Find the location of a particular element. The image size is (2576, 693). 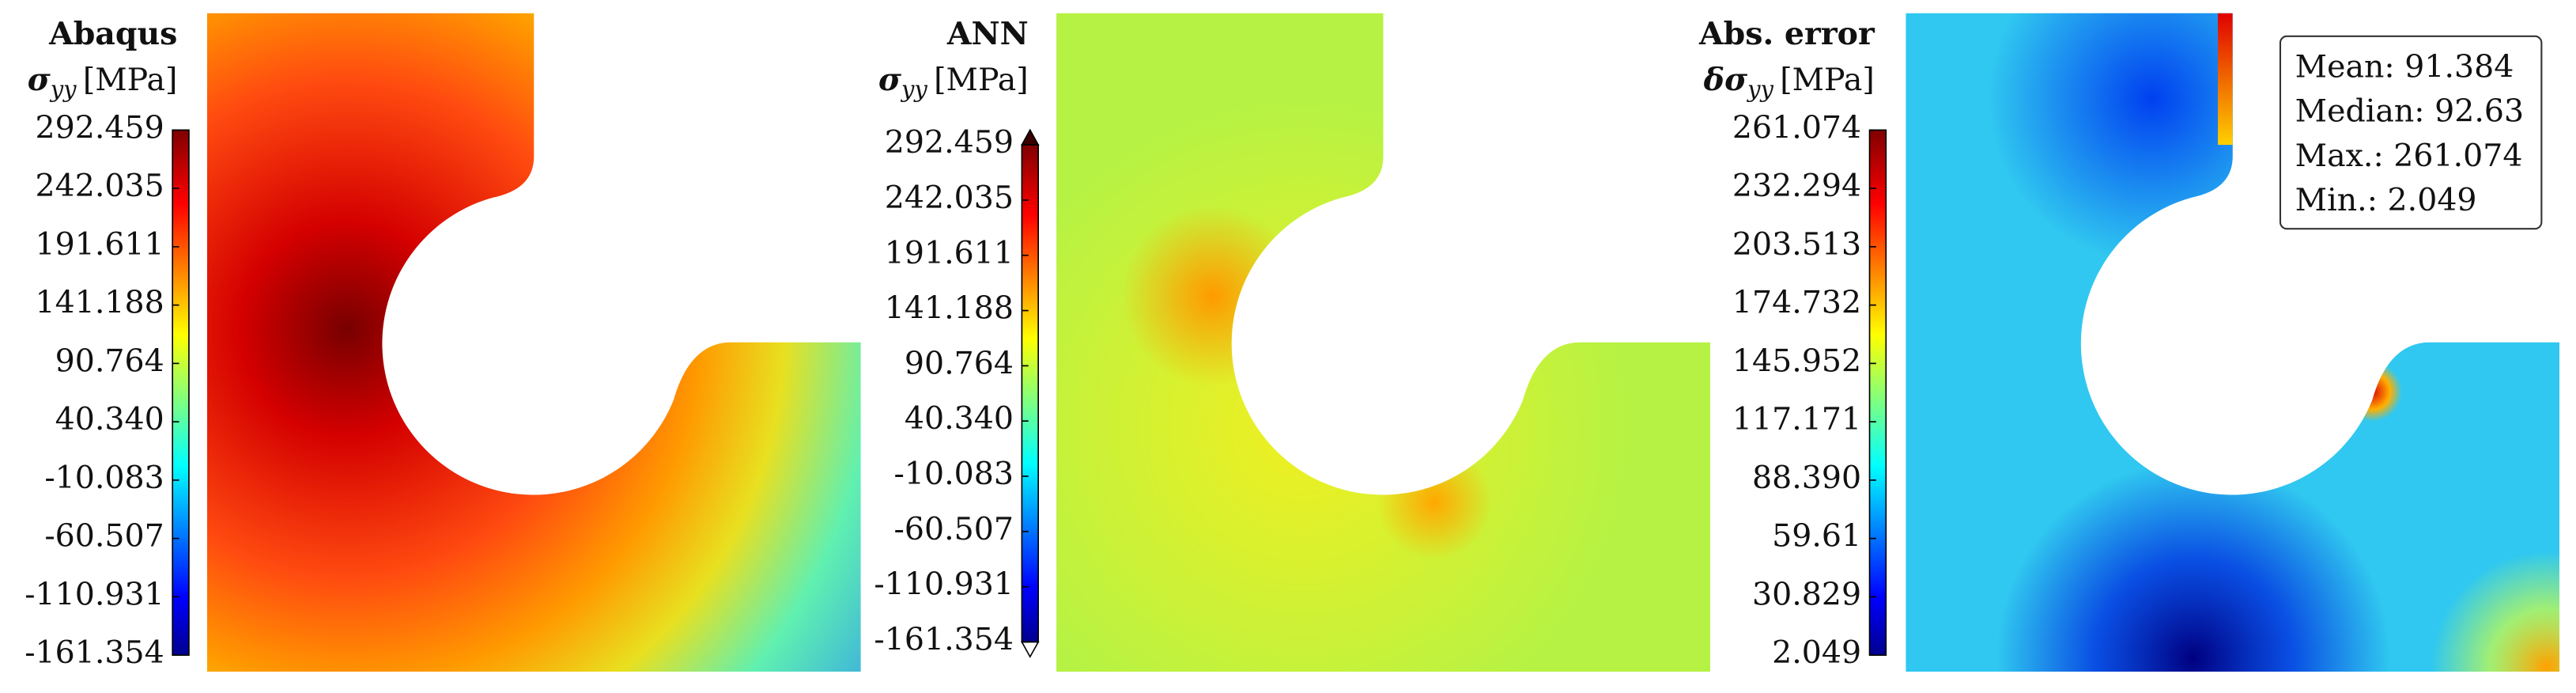

colorbar-tick-label: 88.390 is located at coordinates (1806, 478).